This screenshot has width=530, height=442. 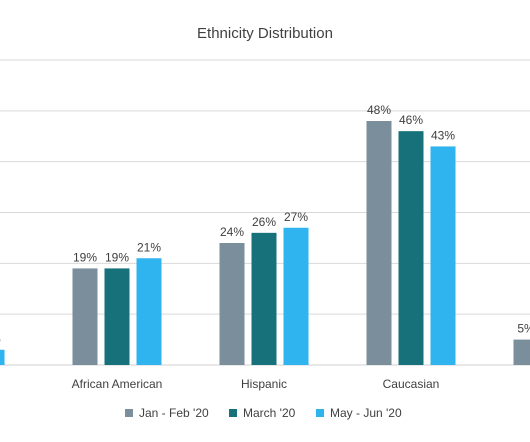 I want to click on x-tick-label: Caucasian, so click(x=411, y=384).